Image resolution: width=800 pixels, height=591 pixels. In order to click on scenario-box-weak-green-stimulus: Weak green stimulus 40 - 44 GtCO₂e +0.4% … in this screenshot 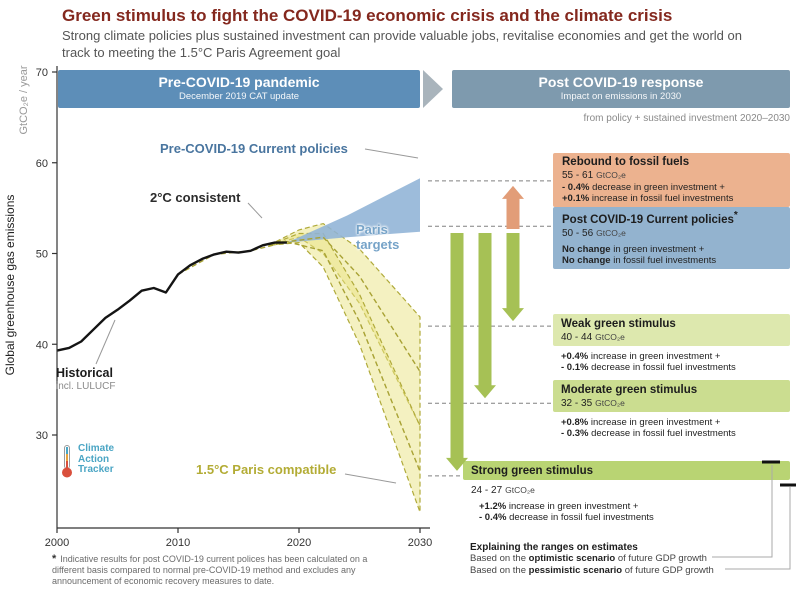, I will do `click(671, 343)`.